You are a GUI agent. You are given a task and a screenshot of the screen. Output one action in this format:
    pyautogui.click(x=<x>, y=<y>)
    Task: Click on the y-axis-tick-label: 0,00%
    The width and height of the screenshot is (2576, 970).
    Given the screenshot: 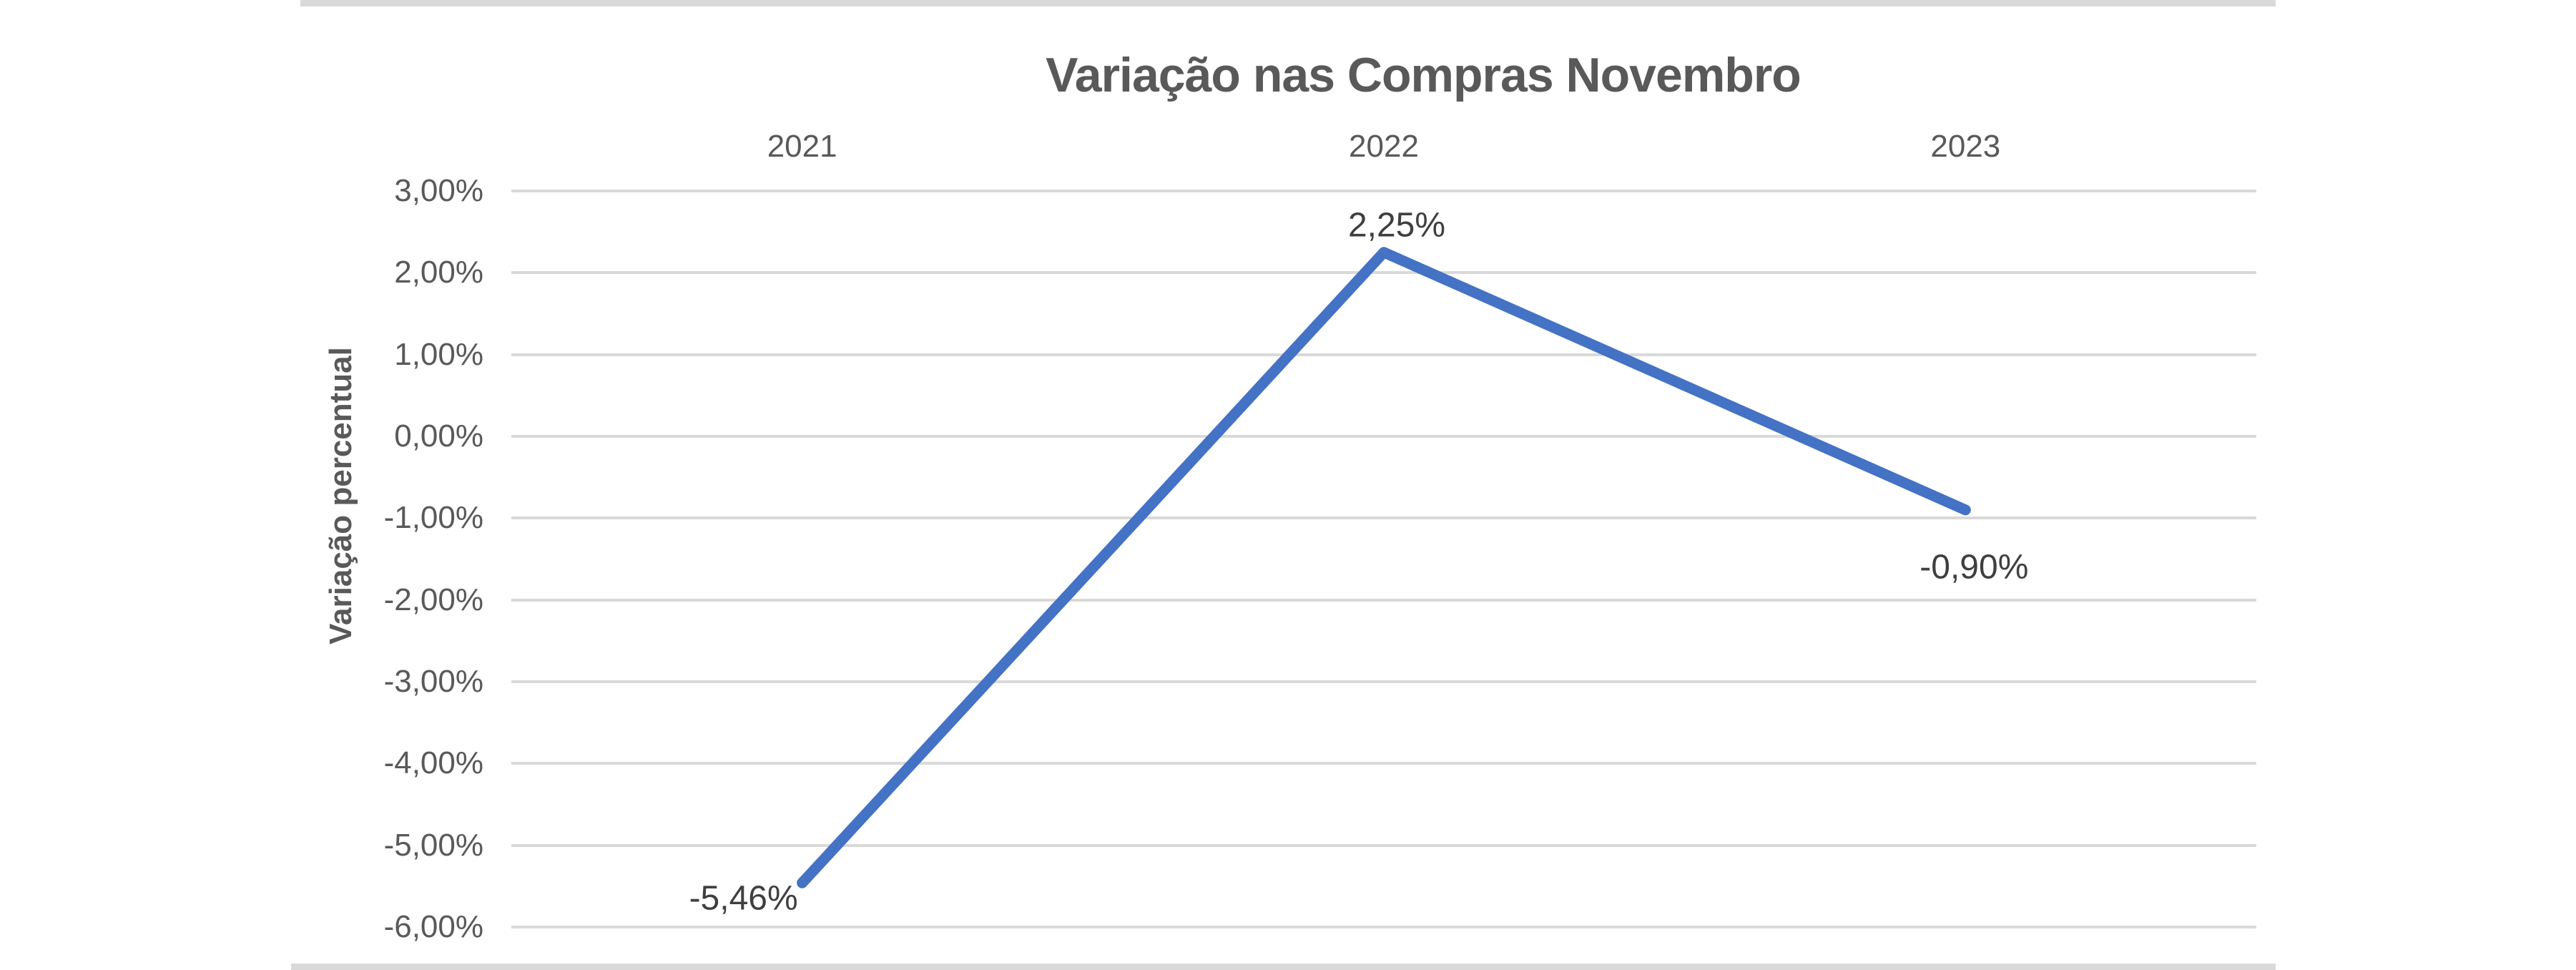 What is the action you would take?
    pyautogui.click(x=439, y=436)
    